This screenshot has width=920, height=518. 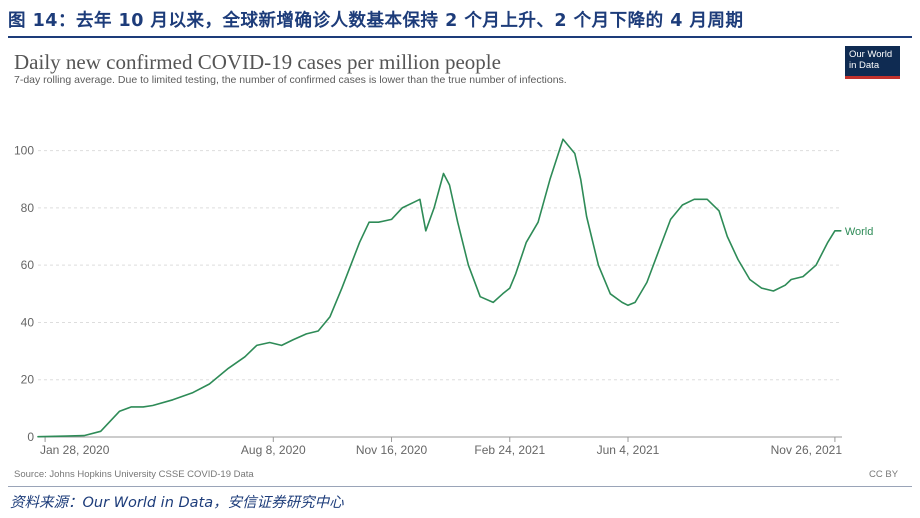 What do you see at coordinates (24, 151) in the screenshot?
I see `y-tick-label: 100` at bounding box center [24, 151].